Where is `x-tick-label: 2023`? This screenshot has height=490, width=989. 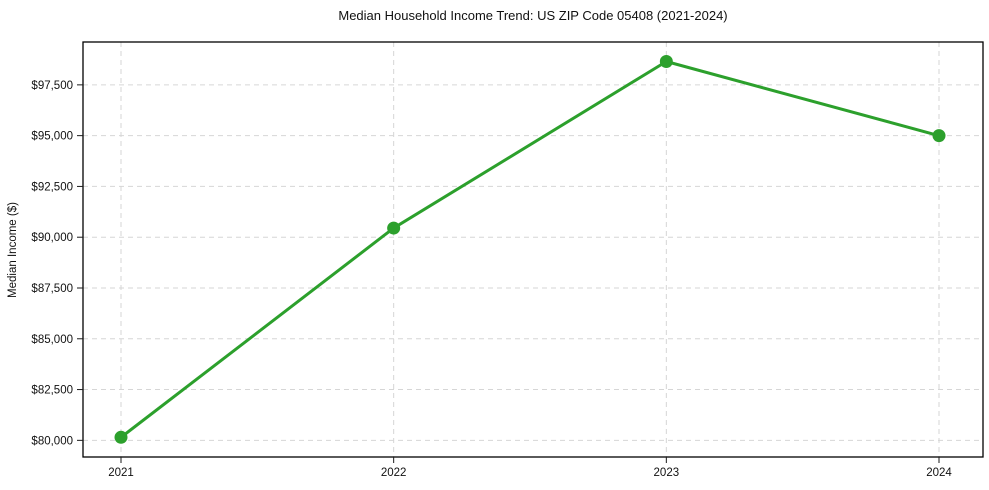
x-tick-label: 2023 is located at coordinates (667, 473).